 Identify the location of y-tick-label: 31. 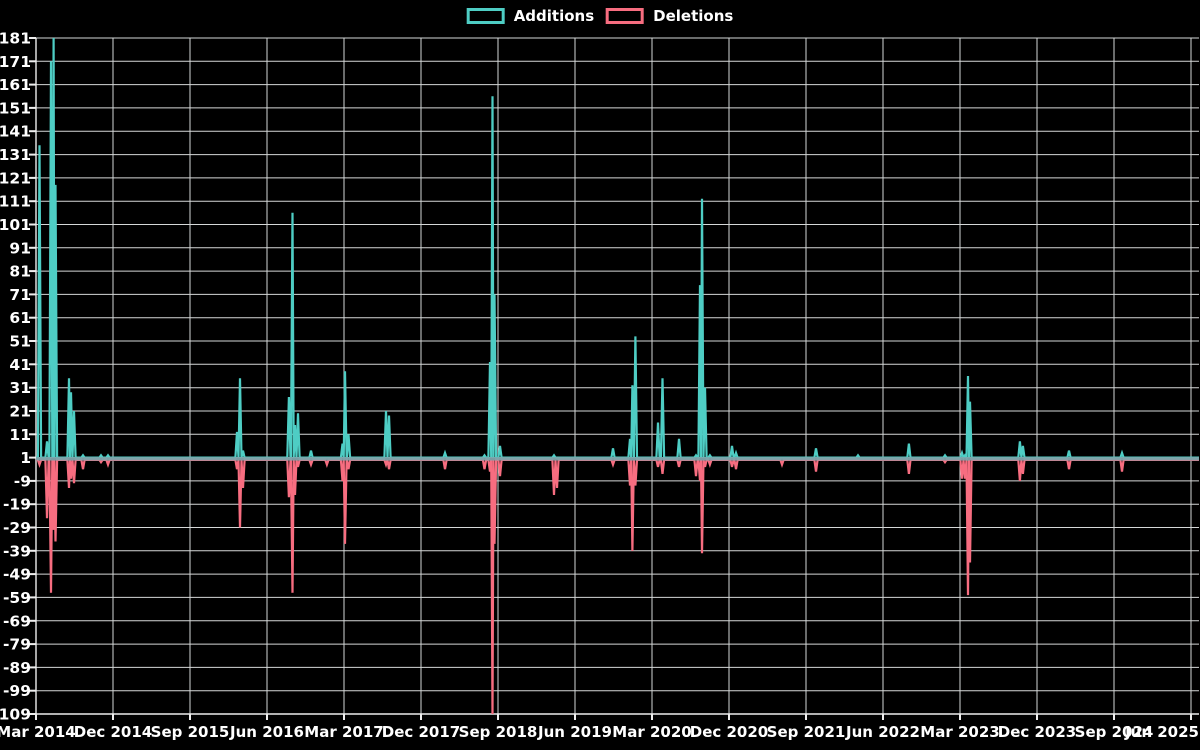
(20, 388).